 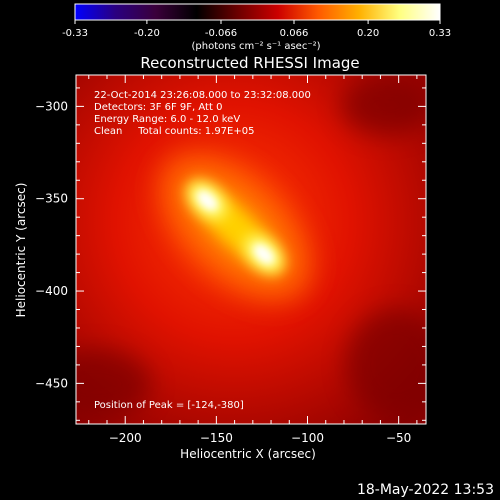 I want to click on annotation-total-counts: Clean Total counts: 1.97E+05, so click(x=174, y=131).